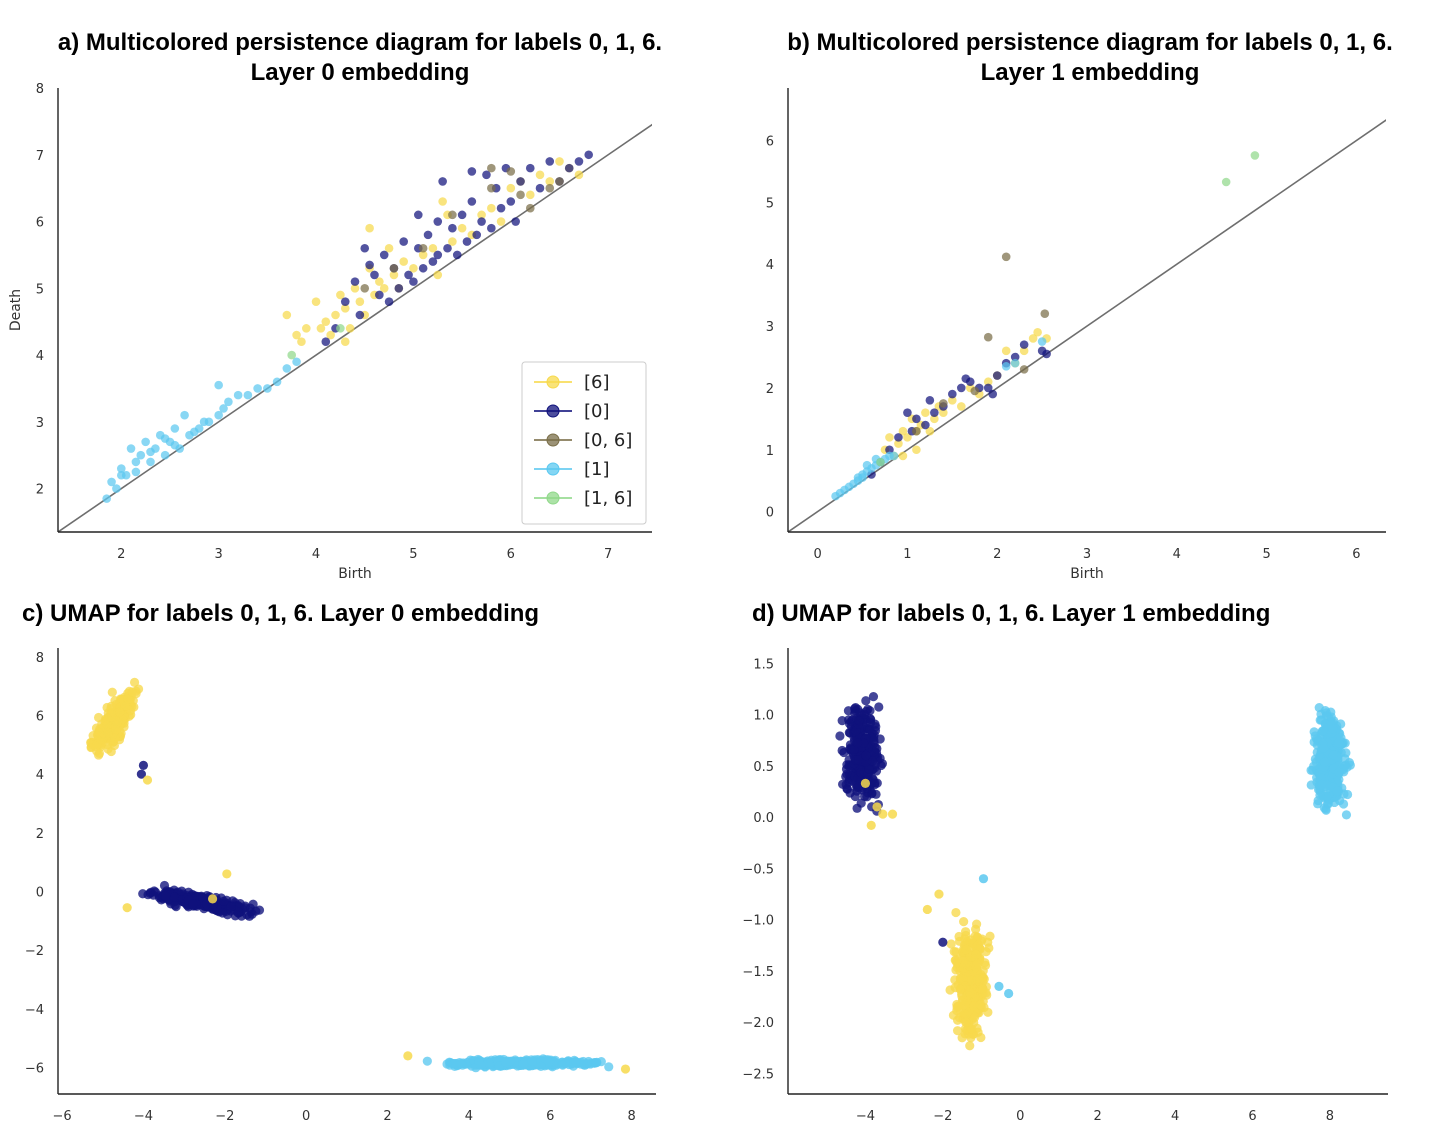 This screenshot has width=1456, height=1130. What do you see at coordinates (40, 423) in the screenshot?
I see `chart-a-y-tick-label: 3` at bounding box center [40, 423].